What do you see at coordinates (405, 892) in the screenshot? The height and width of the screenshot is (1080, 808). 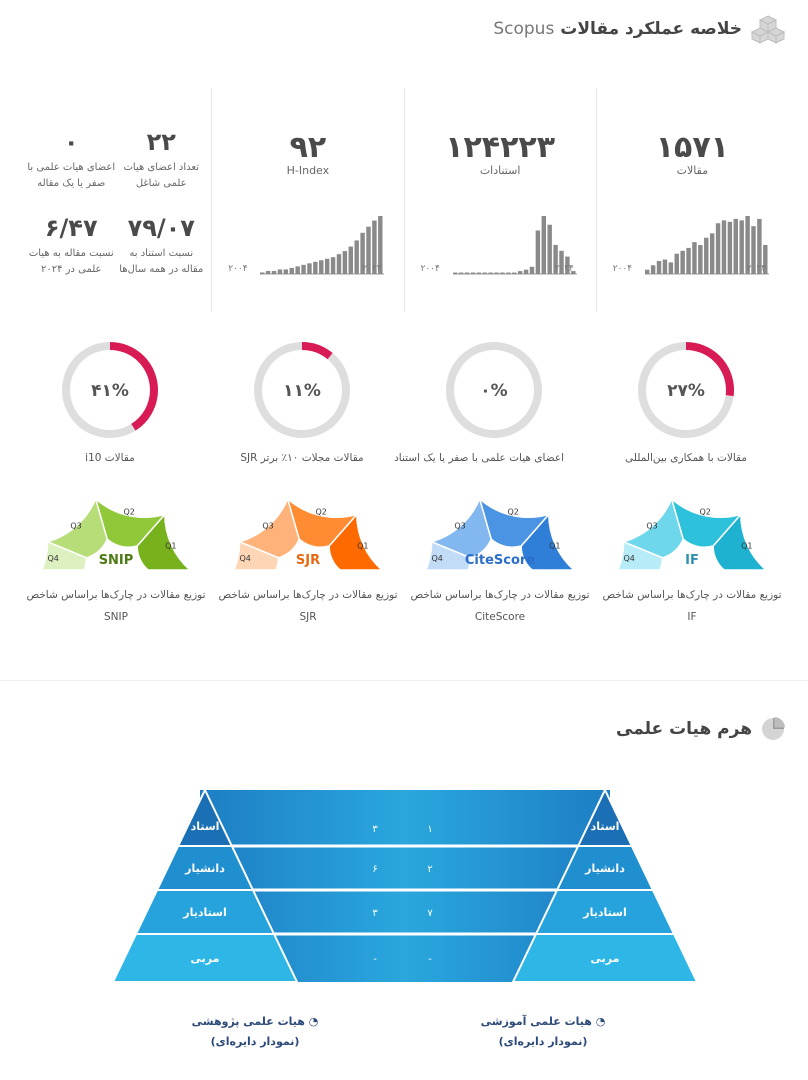 I see `pyramid-bar-background` at bounding box center [405, 892].